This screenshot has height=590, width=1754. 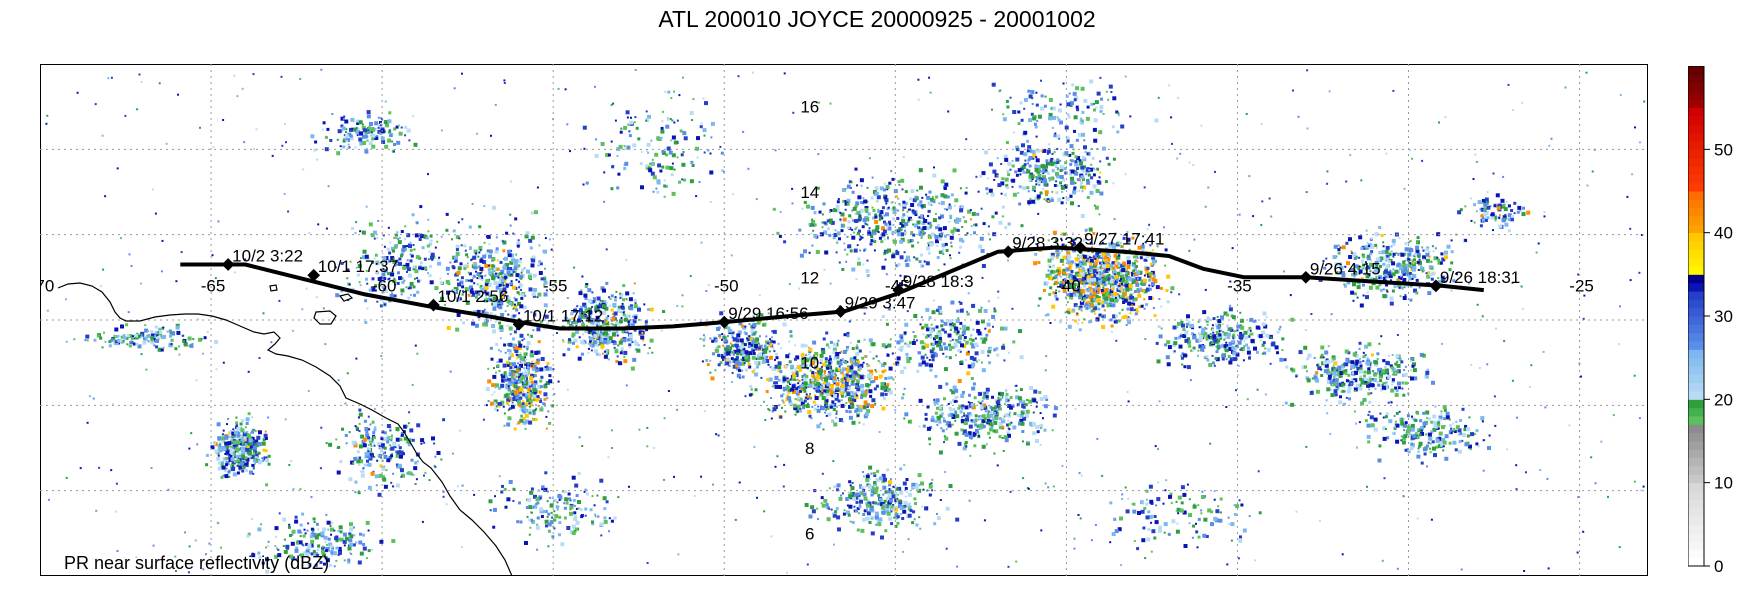 What do you see at coordinates (1068, 285) in the screenshot?
I see `lon-tick-label: -40` at bounding box center [1068, 285].